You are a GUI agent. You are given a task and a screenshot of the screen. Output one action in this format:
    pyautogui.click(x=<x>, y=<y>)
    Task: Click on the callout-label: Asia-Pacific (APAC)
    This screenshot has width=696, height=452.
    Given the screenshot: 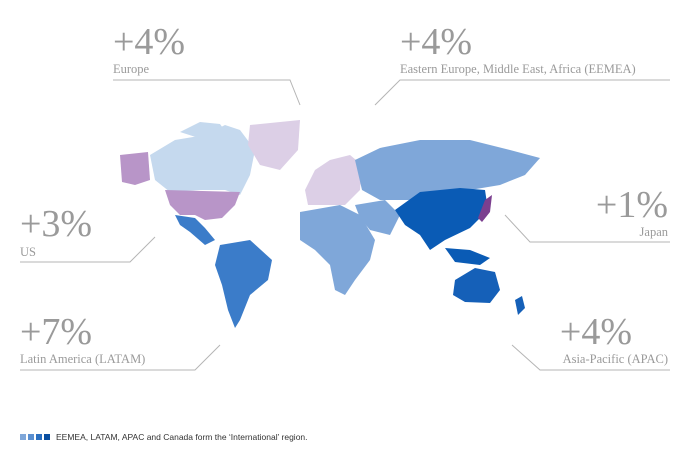 What is the action you would take?
    pyautogui.click(x=615, y=359)
    